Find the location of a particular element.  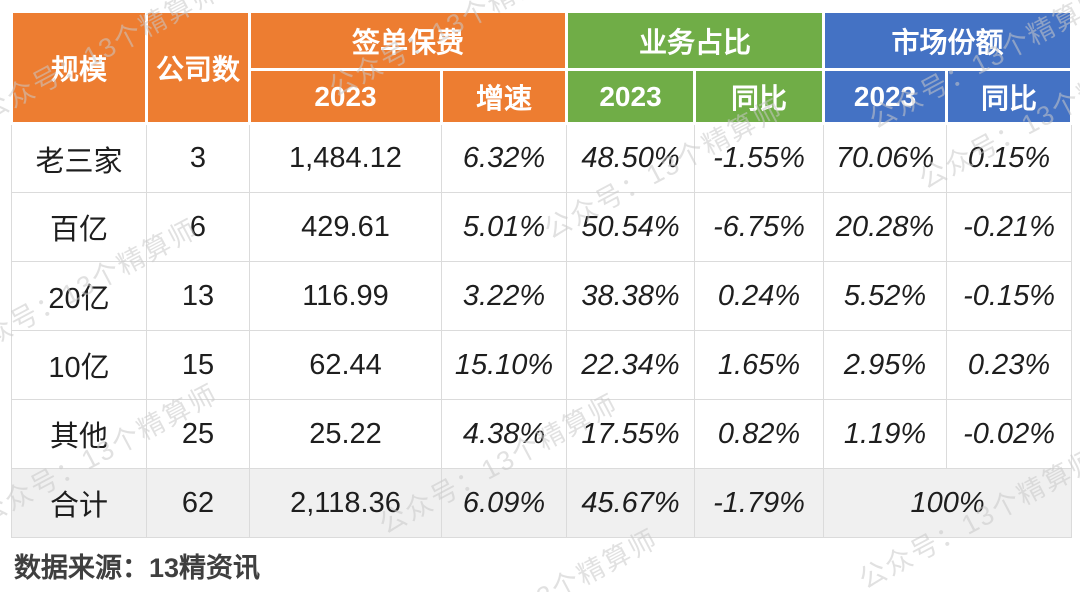

table-cell: 20亿 is located at coordinates (79, 296).